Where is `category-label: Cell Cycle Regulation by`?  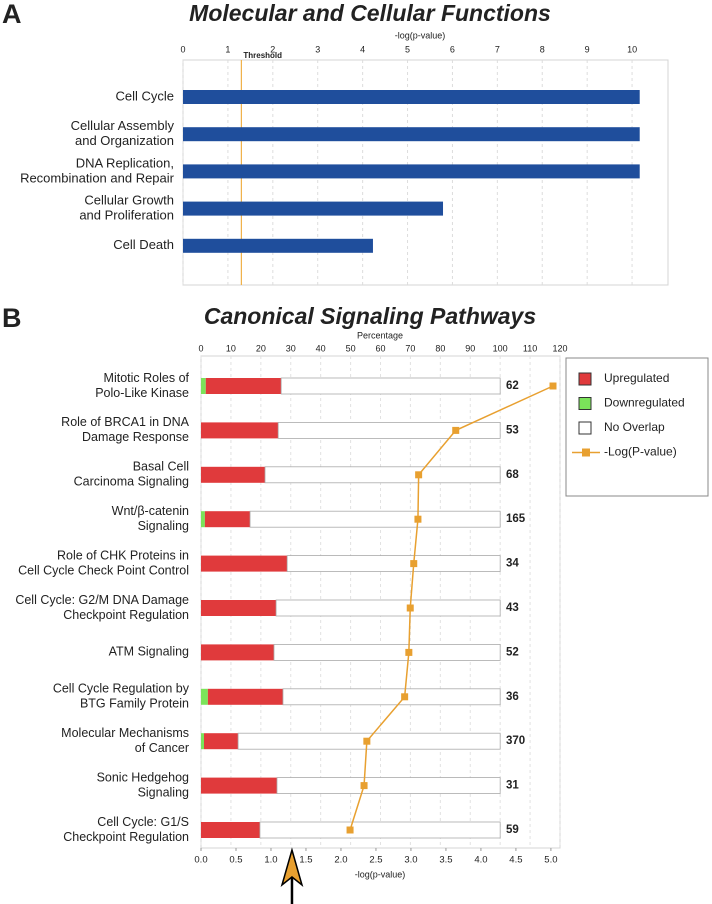
category-label: Cell Cycle Regulation by is located at coordinates (121, 689).